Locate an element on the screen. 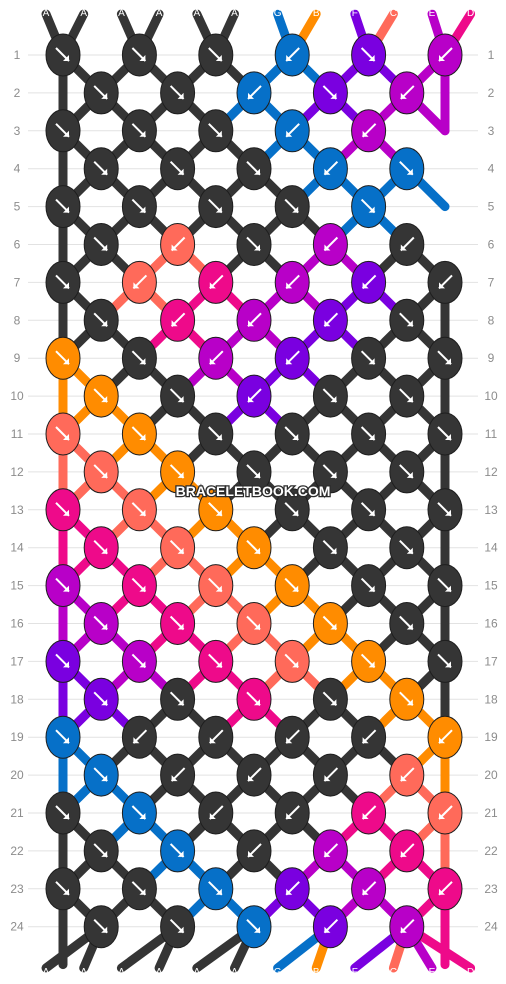 This screenshot has height=984, width=506. row-number-left: 14 is located at coordinates (17, 548).